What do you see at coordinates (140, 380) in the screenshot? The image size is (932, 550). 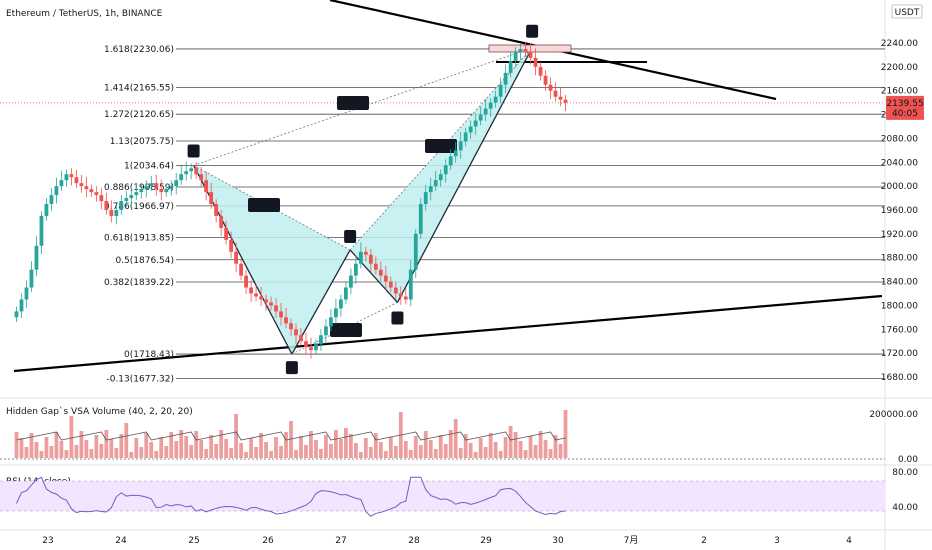 I see `fib-level-label: -0.13(1677.32)` at bounding box center [140, 380].